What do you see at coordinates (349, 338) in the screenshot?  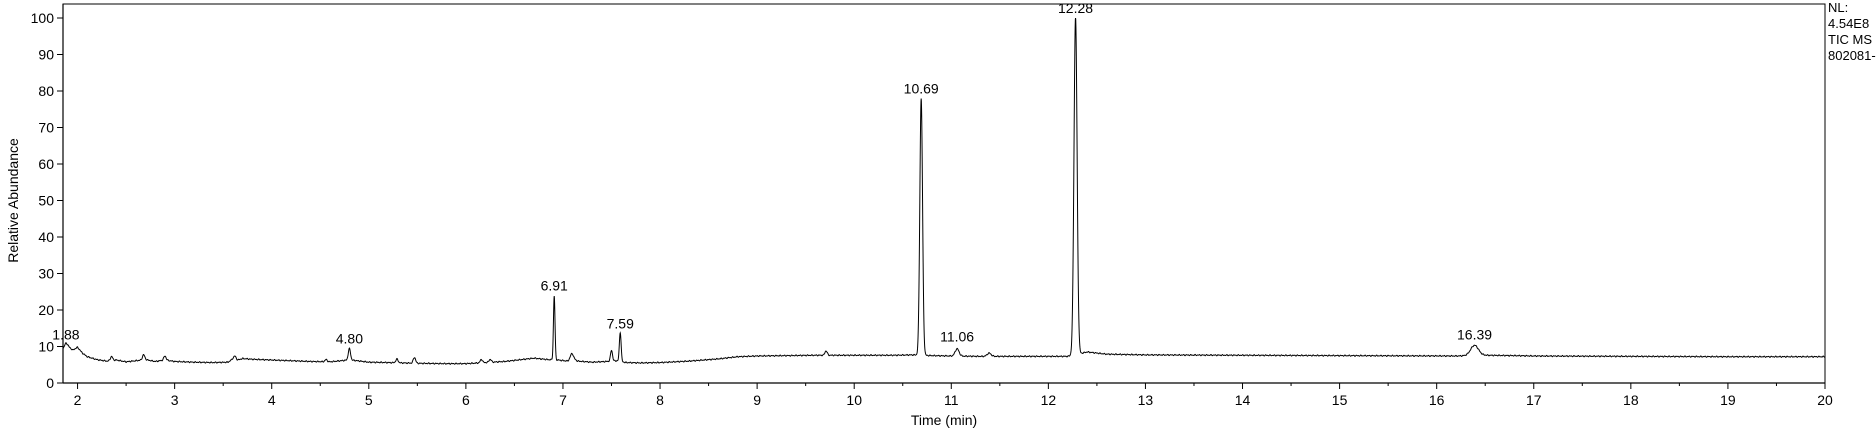 I see `peak-label: 4.80` at bounding box center [349, 338].